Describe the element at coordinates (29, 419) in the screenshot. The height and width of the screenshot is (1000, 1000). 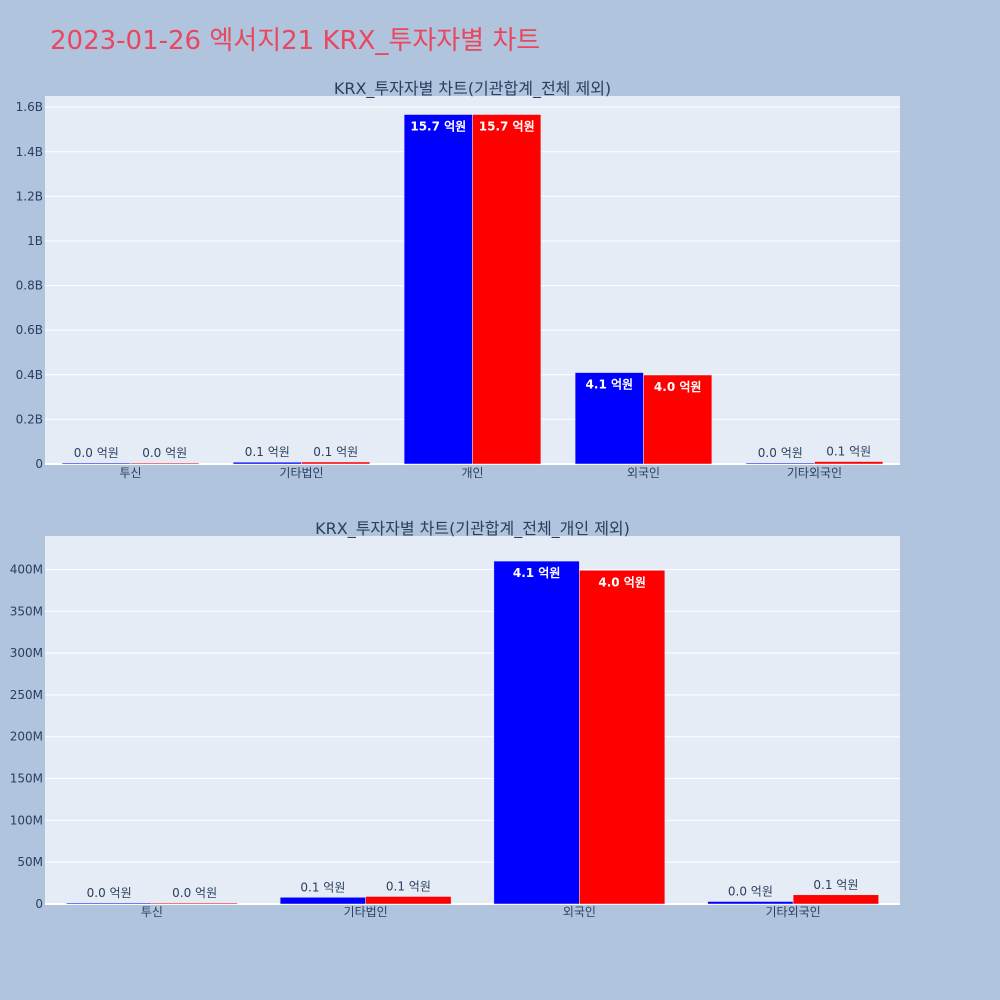
I see `y-tick-label: 0.2B` at that location.